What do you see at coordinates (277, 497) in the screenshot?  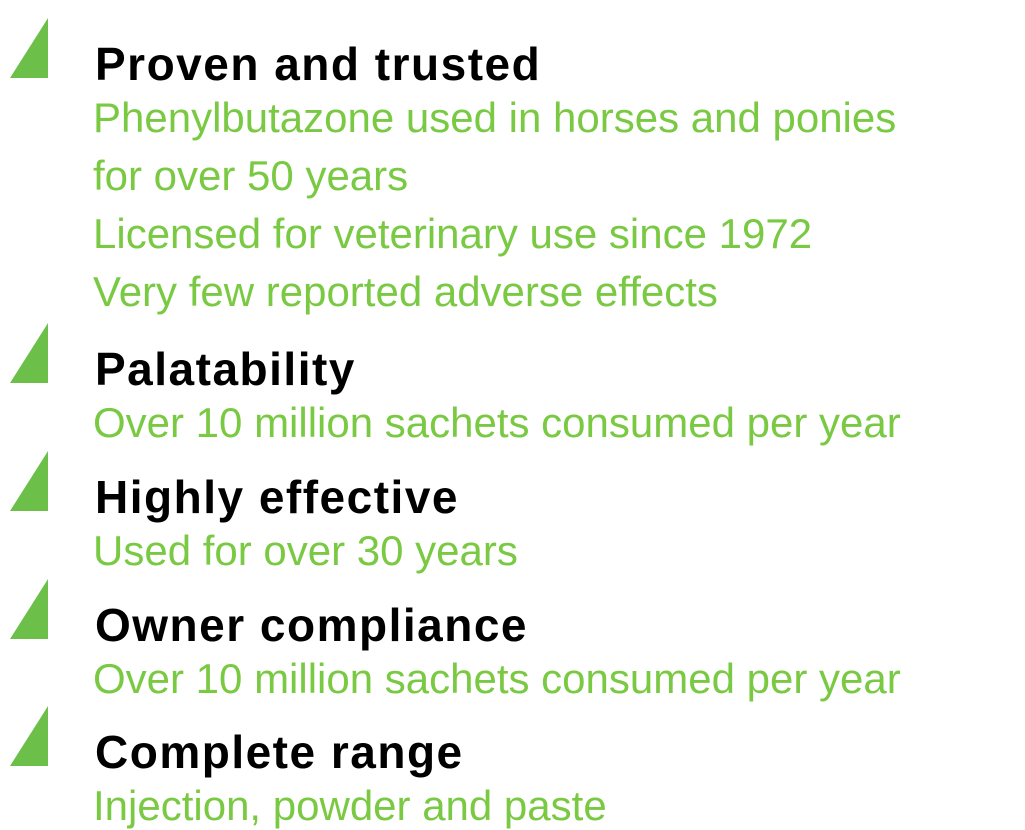 I see `item-heading: Highly effective` at bounding box center [277, 497].